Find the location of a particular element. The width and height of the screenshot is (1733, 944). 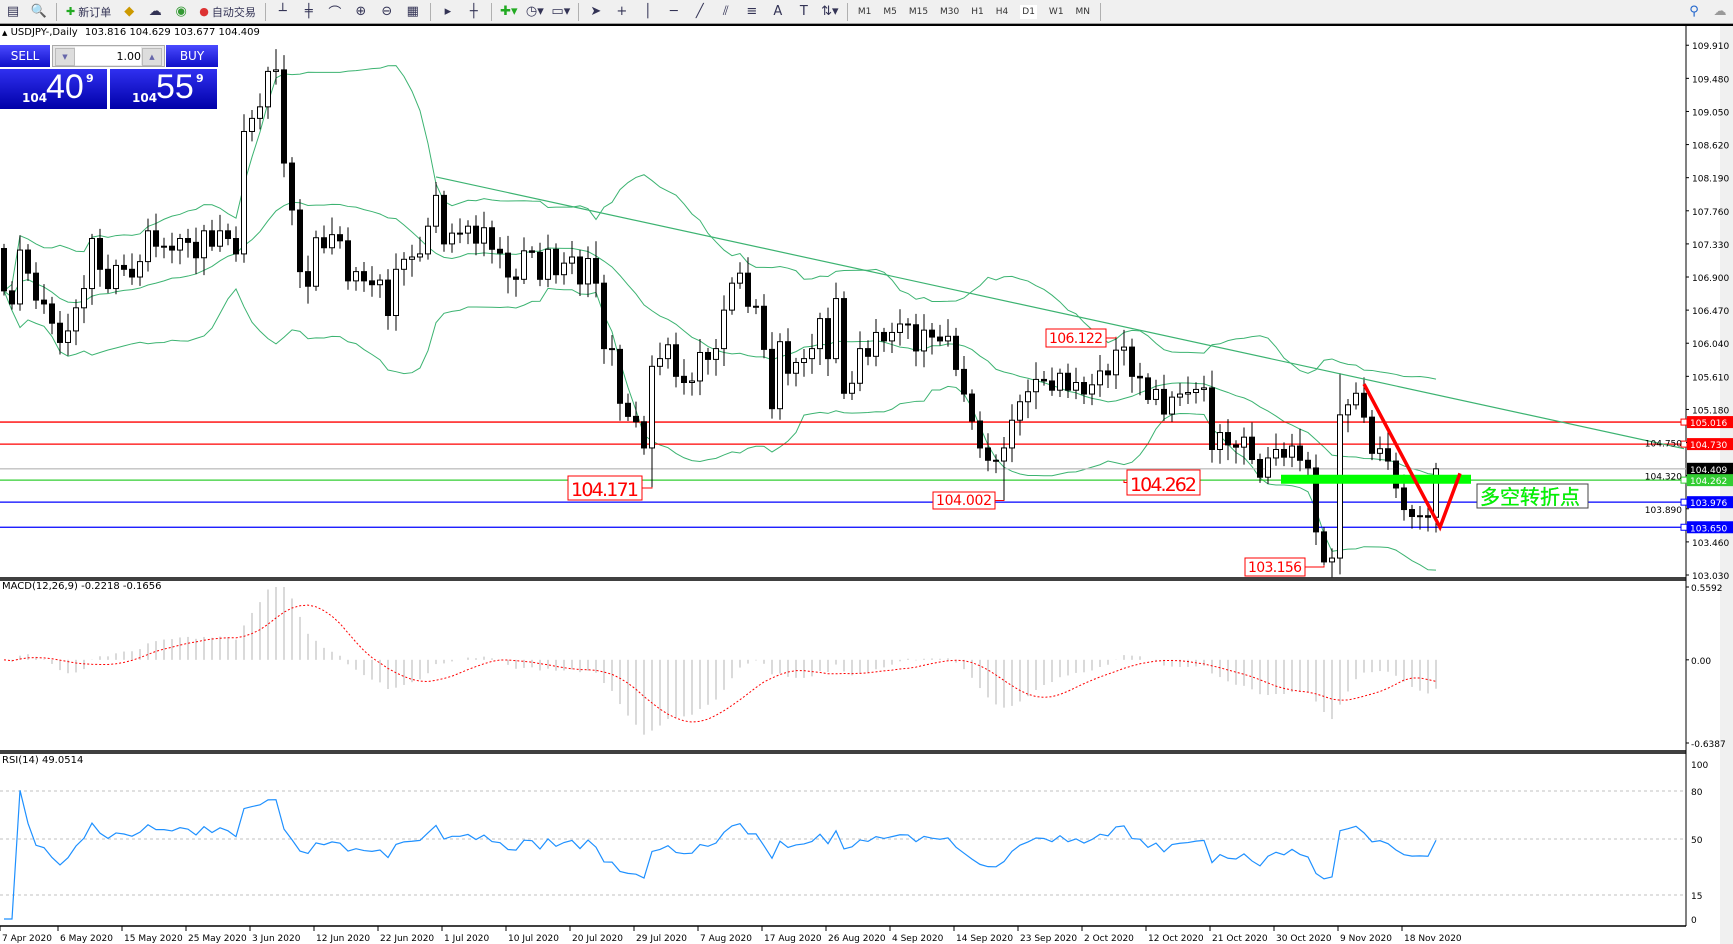

new-order-button: ✚ 新订单 is located at coordinates (88, 12).